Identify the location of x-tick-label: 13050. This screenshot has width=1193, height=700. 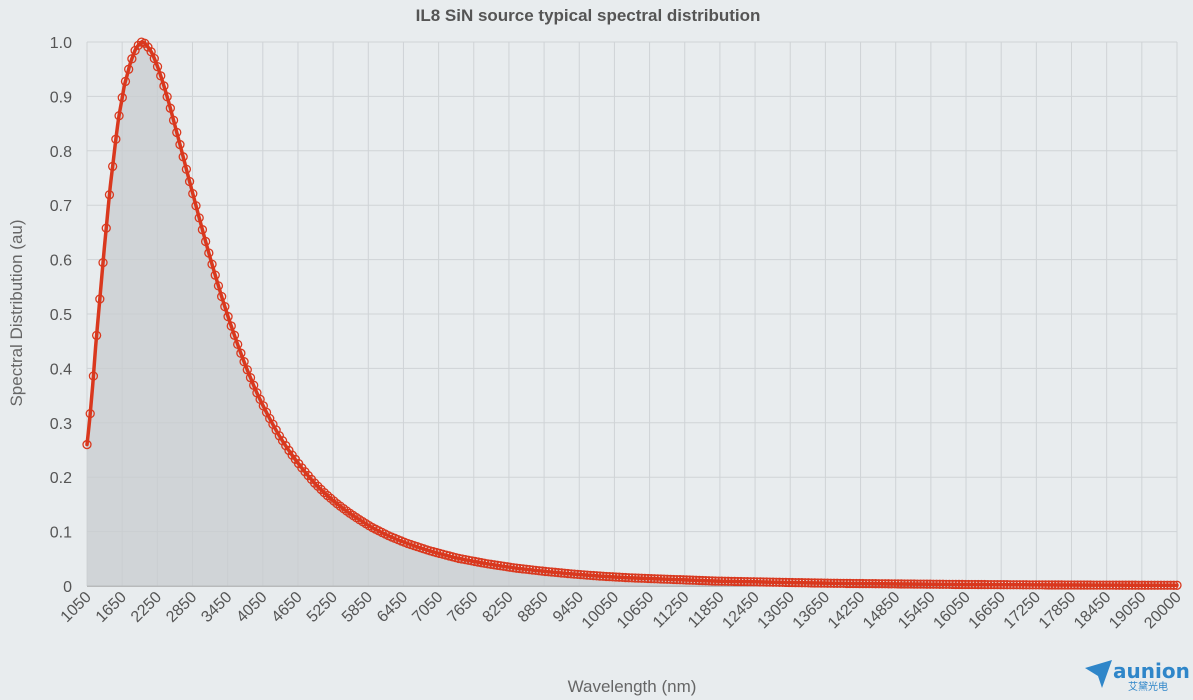
(777, 611).